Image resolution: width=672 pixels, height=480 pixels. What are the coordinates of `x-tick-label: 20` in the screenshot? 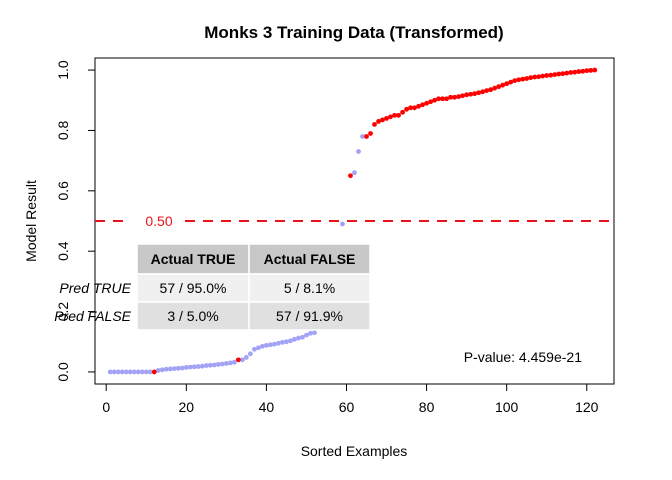 It's located at (187, 407).